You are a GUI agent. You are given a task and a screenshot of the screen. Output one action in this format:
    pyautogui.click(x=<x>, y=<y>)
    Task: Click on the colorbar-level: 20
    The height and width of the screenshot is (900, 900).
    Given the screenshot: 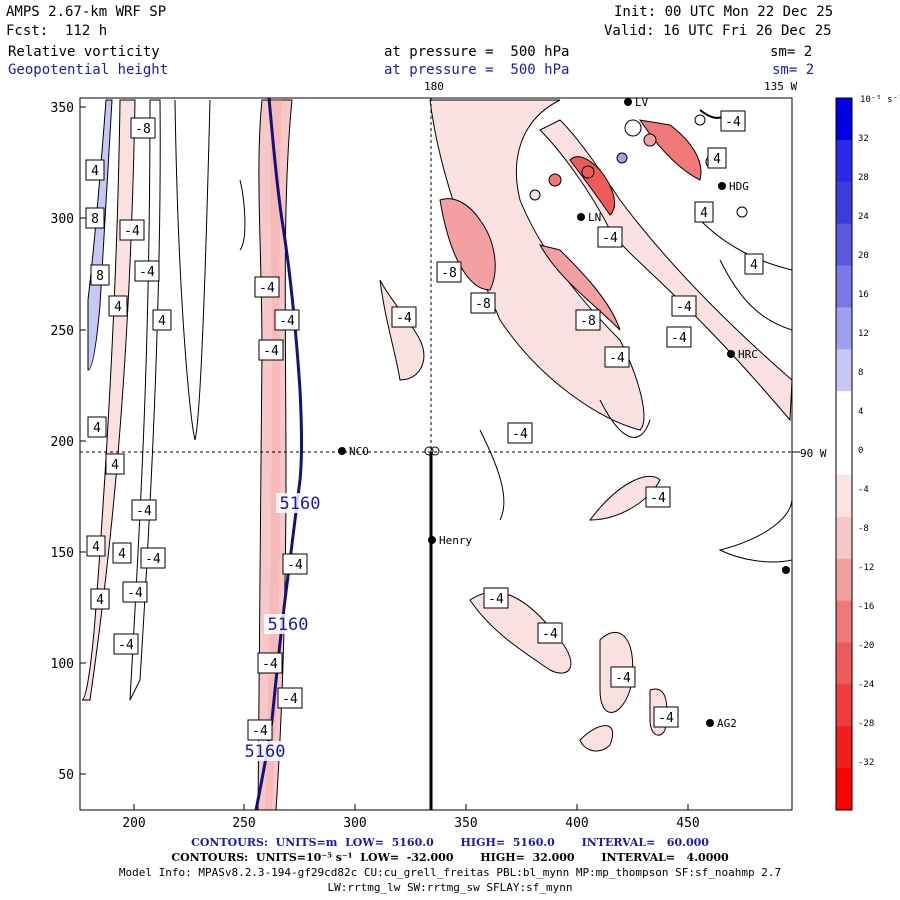 What is the action you would take?
    pyautogui.click(x=863, y=256)
    